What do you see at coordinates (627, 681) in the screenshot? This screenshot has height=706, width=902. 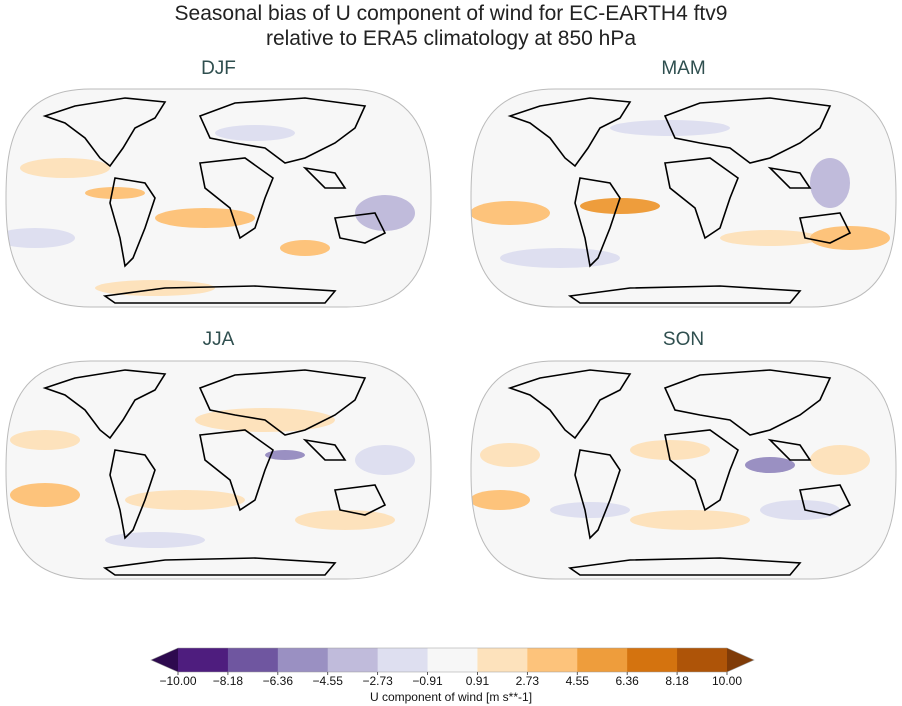 I see `colorbar-tick-label: 6.36` at bounding box center [627, 681].